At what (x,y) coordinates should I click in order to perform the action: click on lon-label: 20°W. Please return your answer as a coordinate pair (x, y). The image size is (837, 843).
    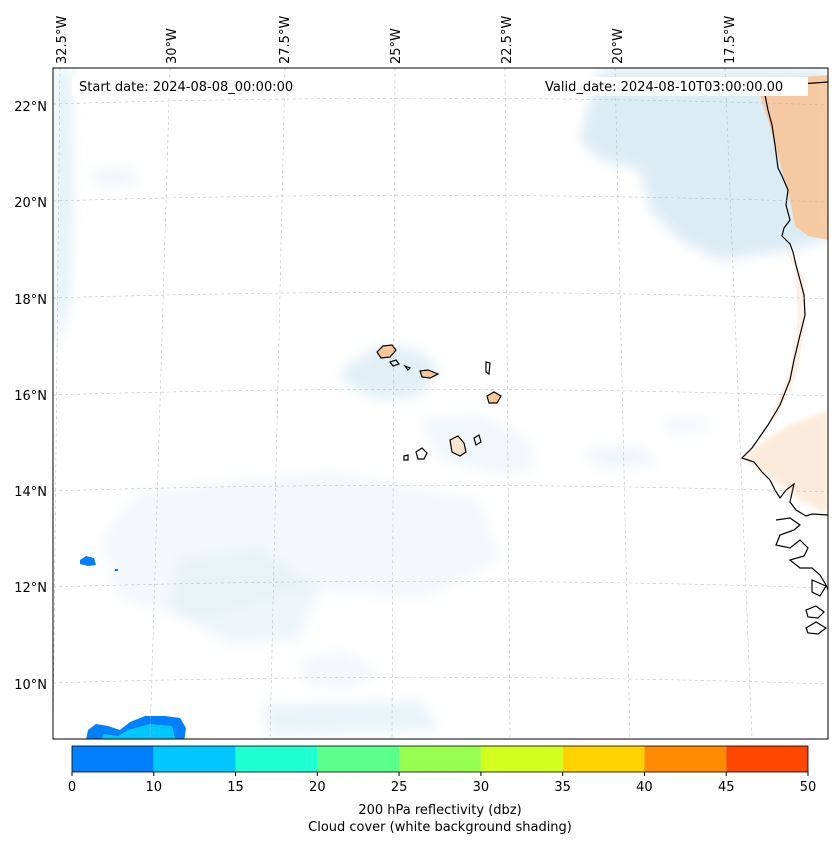
    Looking at the image, I should click on (618, 46).